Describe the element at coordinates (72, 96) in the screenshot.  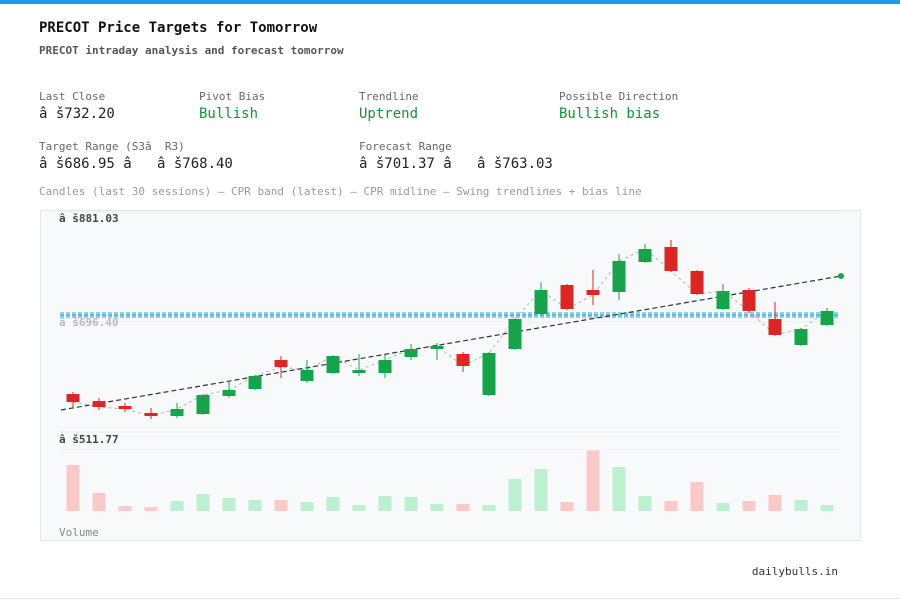
I see `stat-label: Last Close` at that location.